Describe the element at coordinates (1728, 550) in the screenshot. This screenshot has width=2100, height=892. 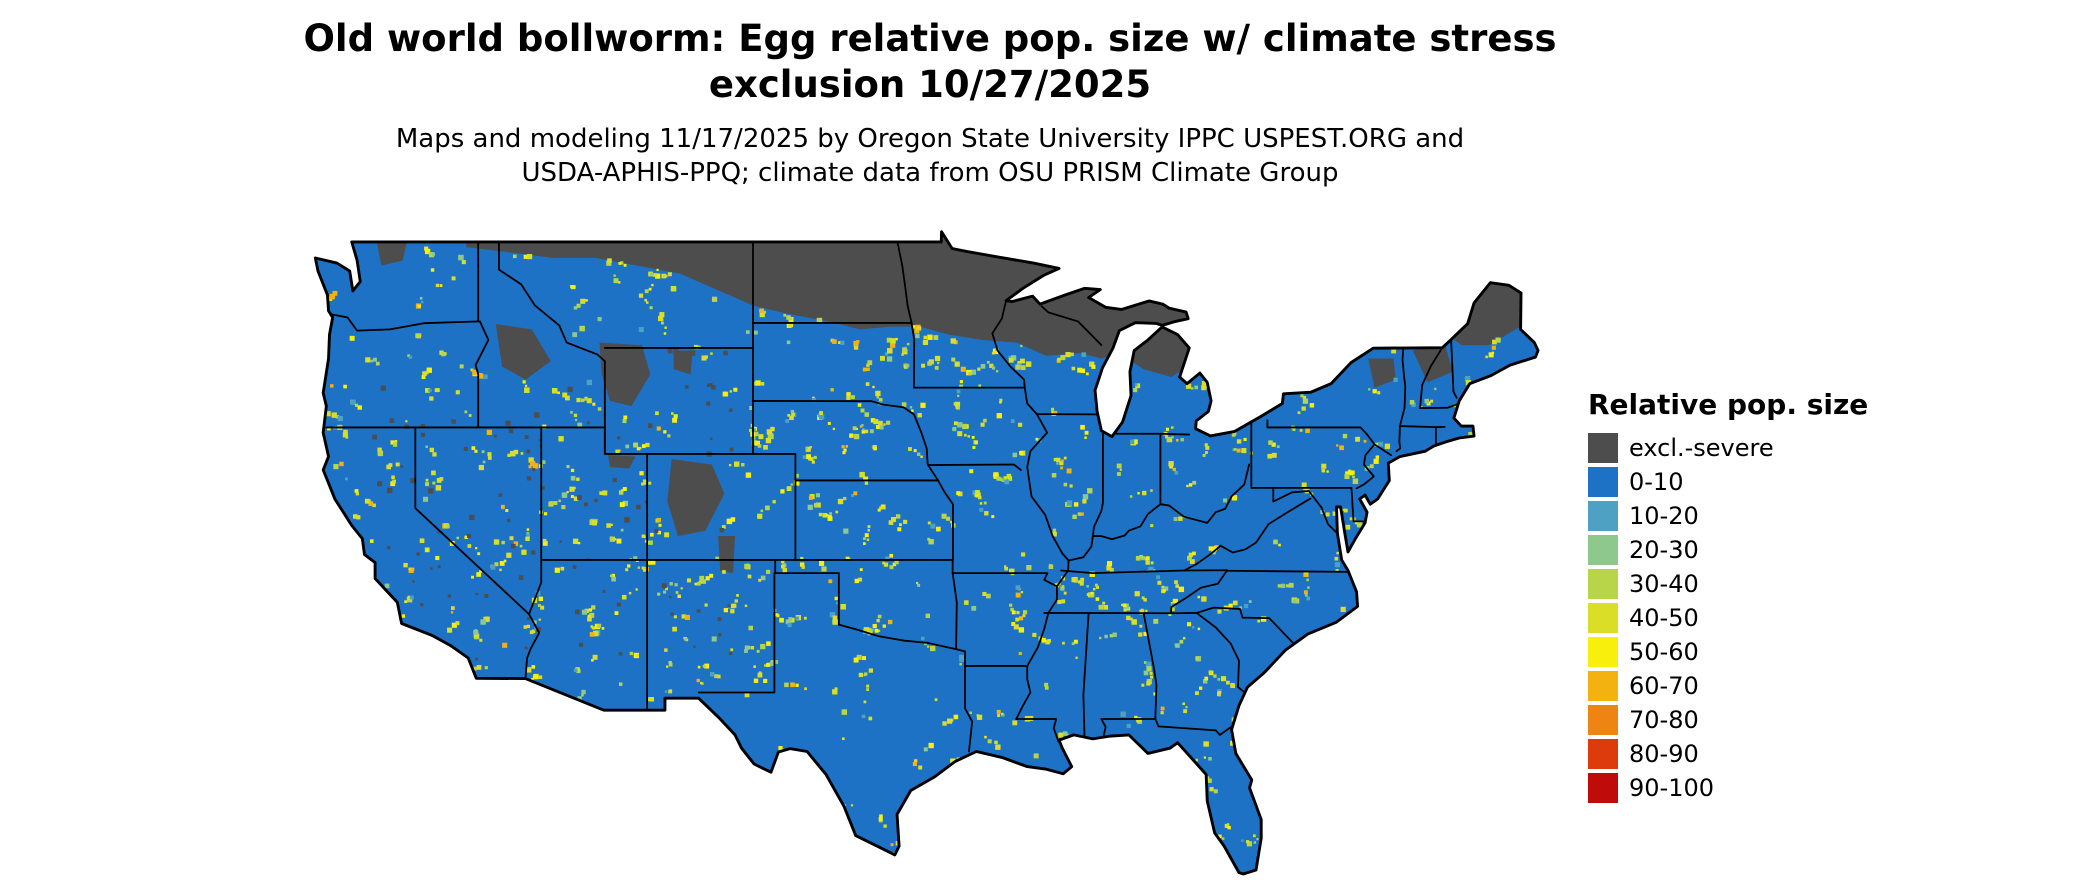
I see `legend-item: 20-30` at that location.